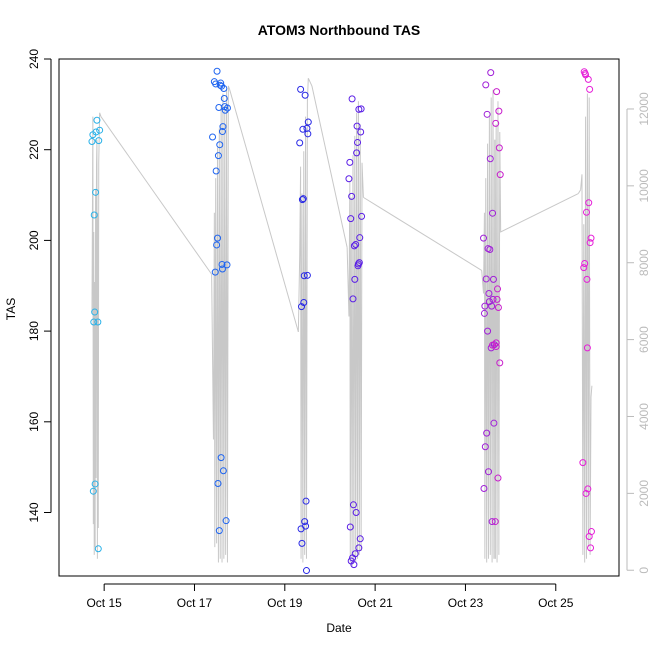  What do you see at coordinates (34, 421) in the screenshot?
I see `y-tick-label: 160` at bounding box center [34, 421].